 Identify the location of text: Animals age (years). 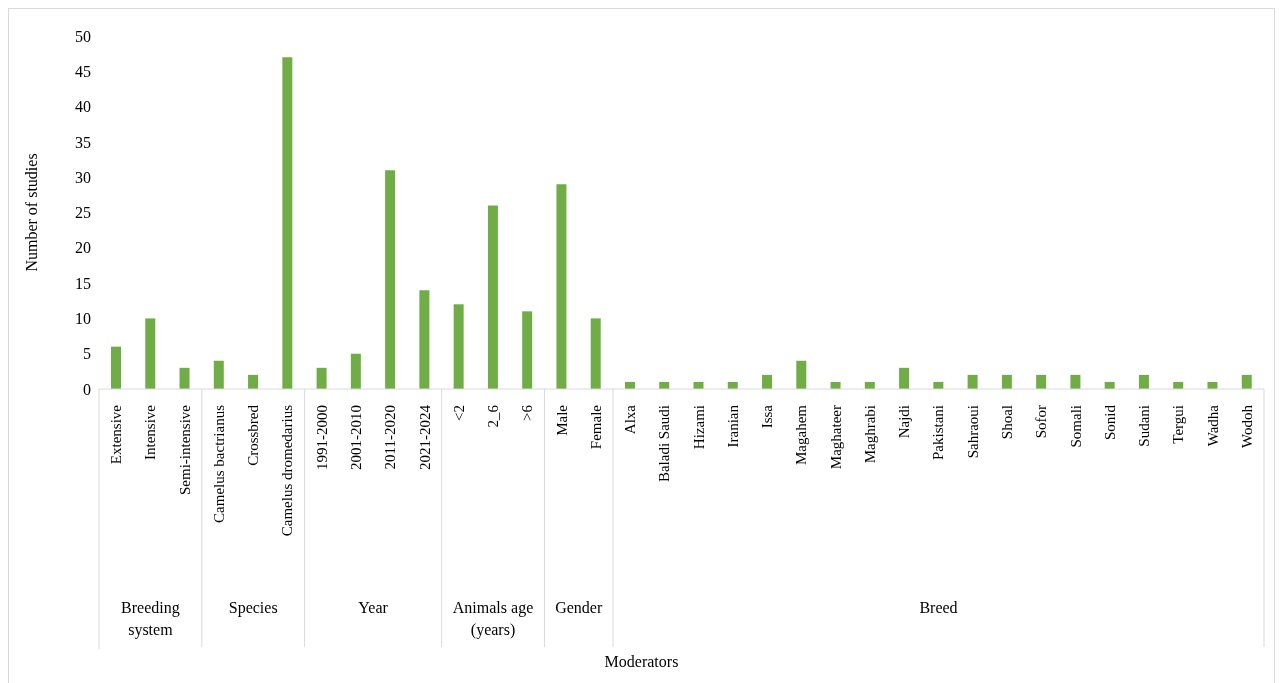
(493, 619).